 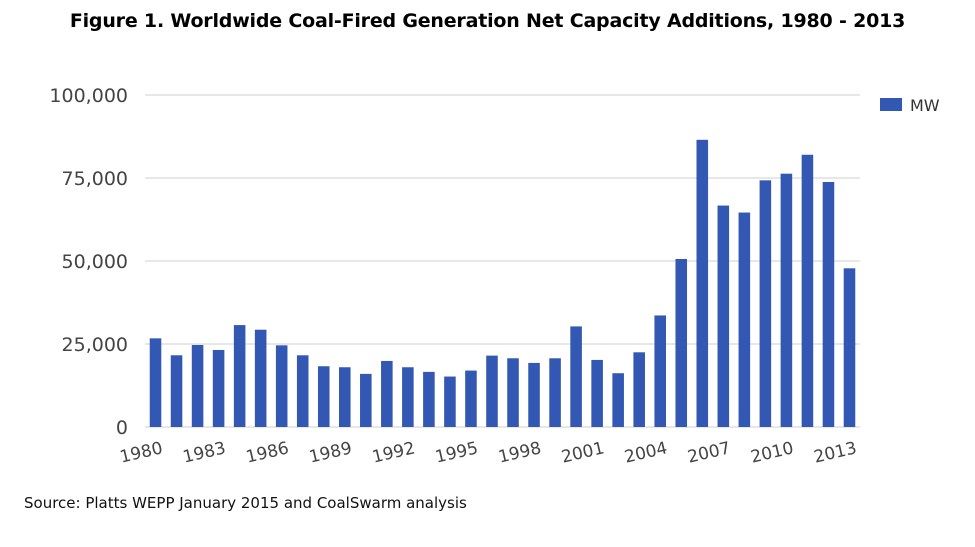 What do you see at coordinates (267, 452) in the screenshot?
I see `x-tick-label: 1986` at bounding box center [267, 452].